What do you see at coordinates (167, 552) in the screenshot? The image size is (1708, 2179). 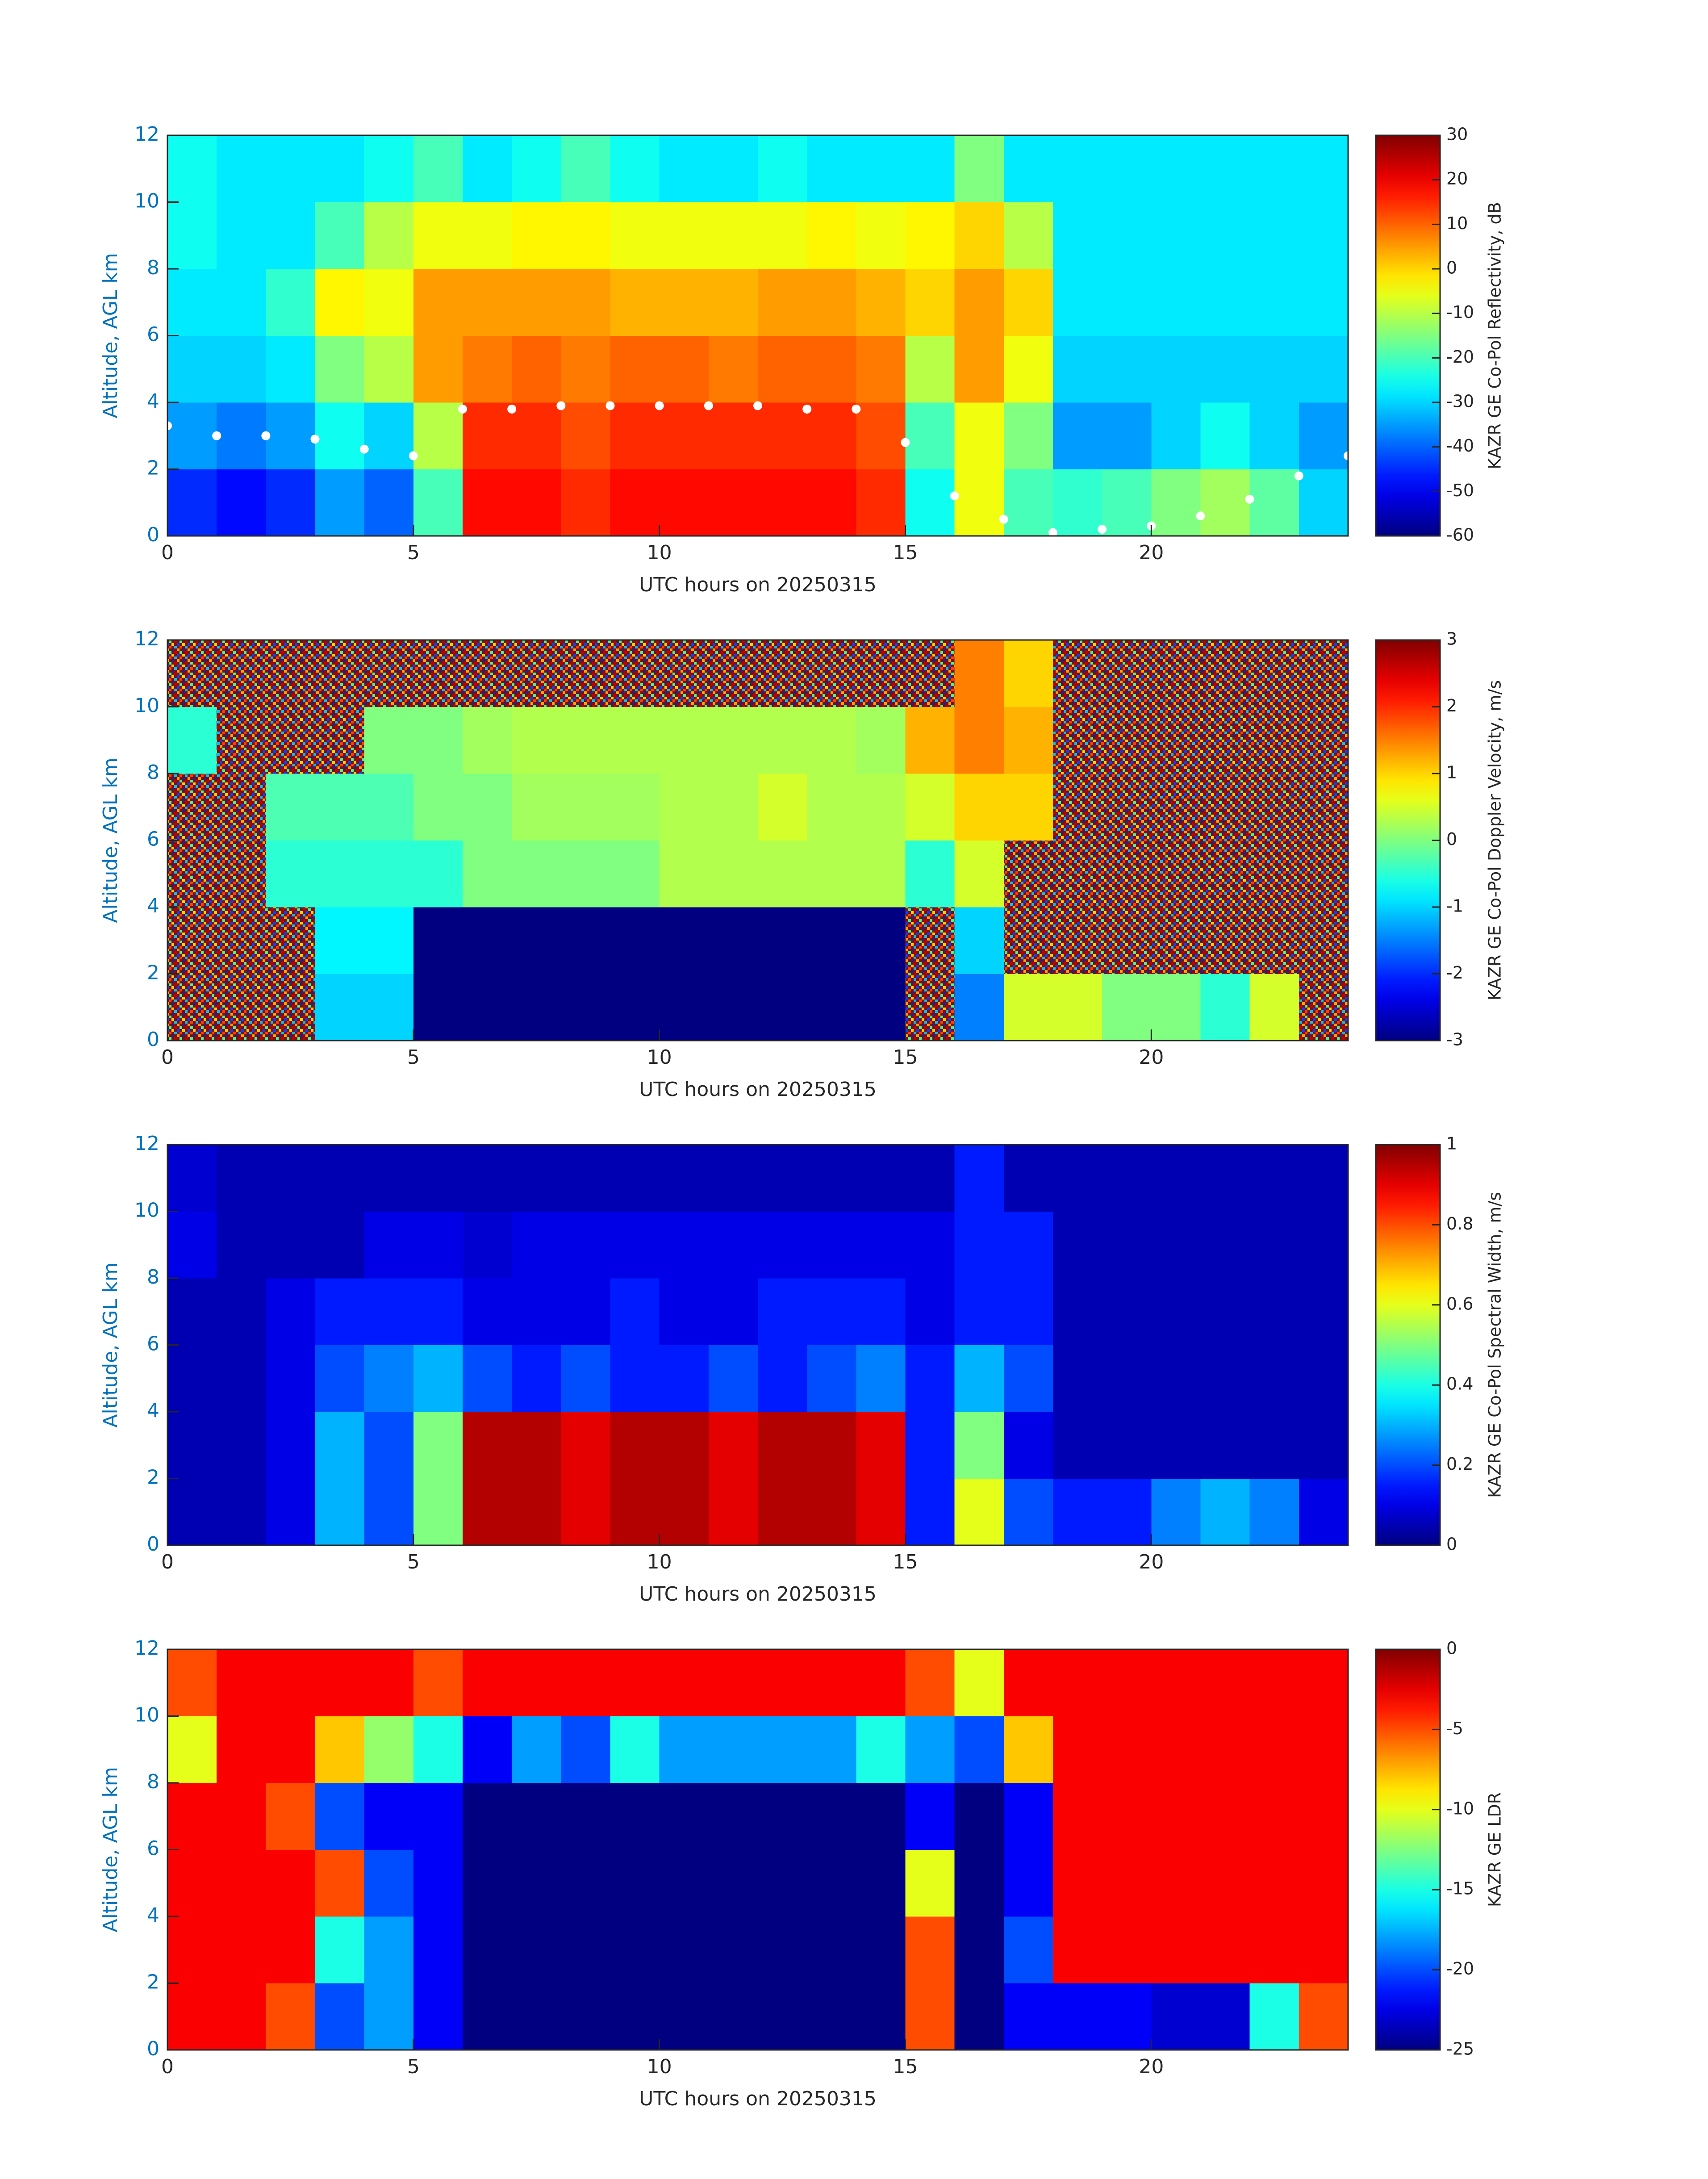 I see `x-tick-label: 0` at bounding box center [167, 552].